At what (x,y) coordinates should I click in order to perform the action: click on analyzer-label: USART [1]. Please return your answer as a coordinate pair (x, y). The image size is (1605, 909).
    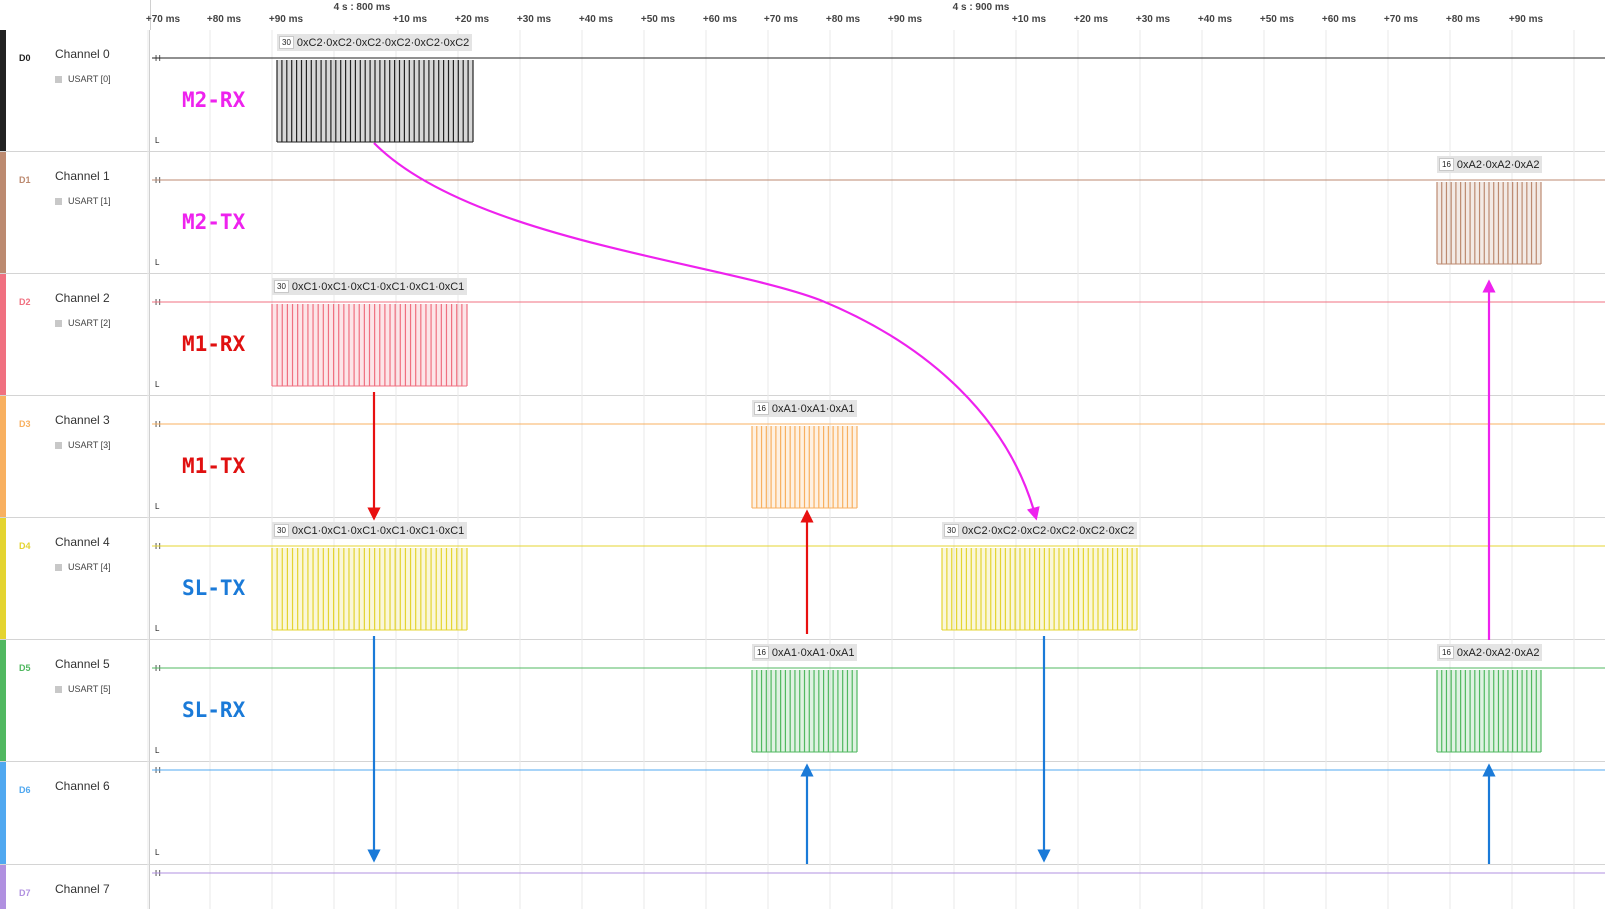
    Looking at the image, I should click on (89, 201).